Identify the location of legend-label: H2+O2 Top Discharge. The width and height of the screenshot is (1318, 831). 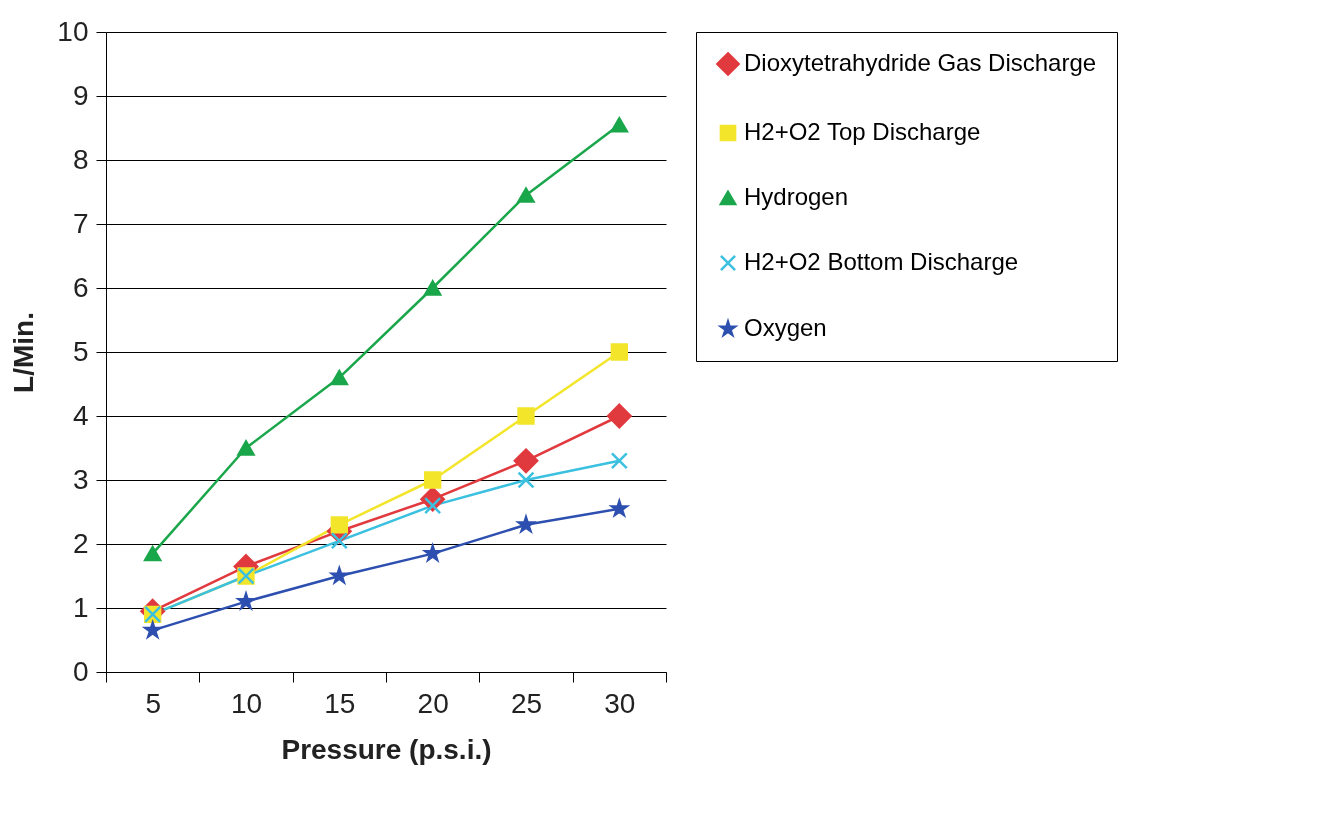
(862, 131).